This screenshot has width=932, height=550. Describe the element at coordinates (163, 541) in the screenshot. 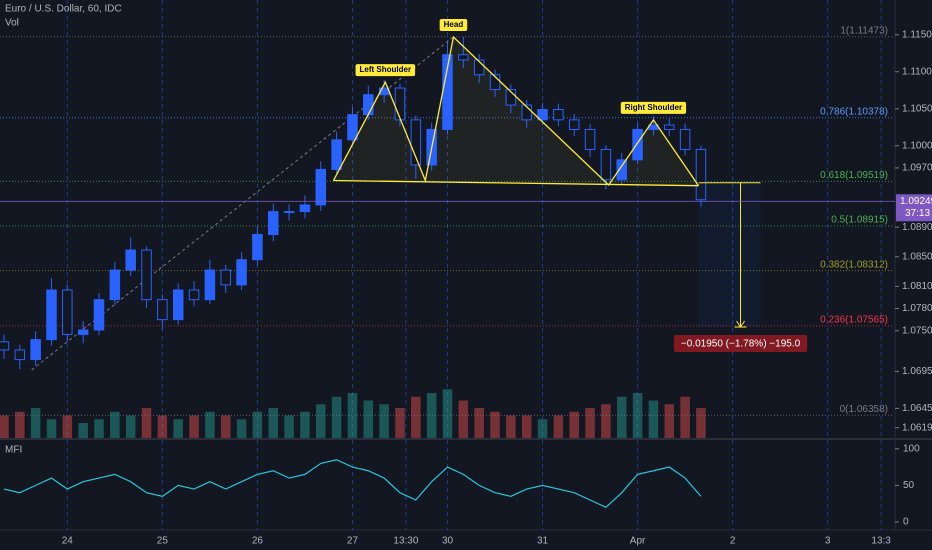

I see `x-tick-label: 25` at that location.